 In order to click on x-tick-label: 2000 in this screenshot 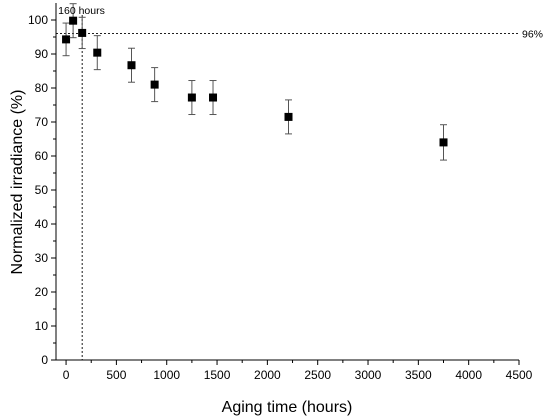, I will do `click(267, 375)`.